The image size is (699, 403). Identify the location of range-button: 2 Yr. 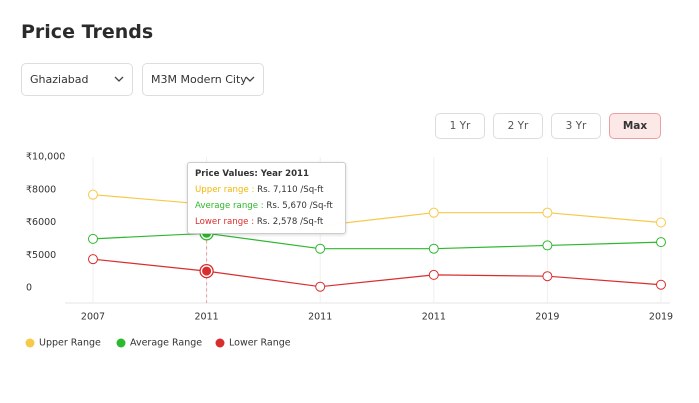
(518, 126).